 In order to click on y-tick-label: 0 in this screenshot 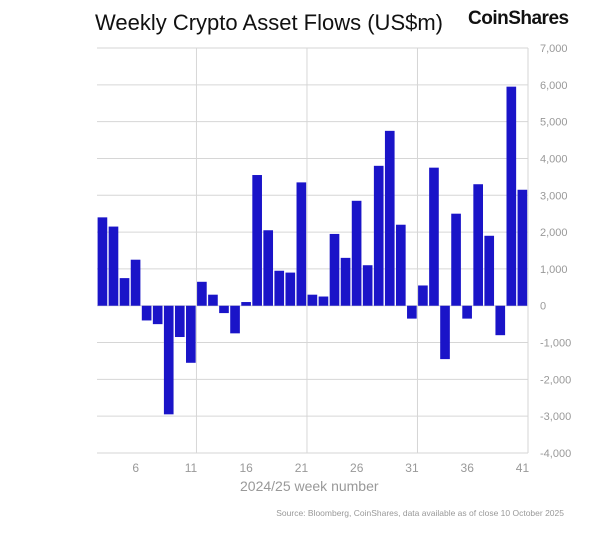, I will do `click(543, 307)`.